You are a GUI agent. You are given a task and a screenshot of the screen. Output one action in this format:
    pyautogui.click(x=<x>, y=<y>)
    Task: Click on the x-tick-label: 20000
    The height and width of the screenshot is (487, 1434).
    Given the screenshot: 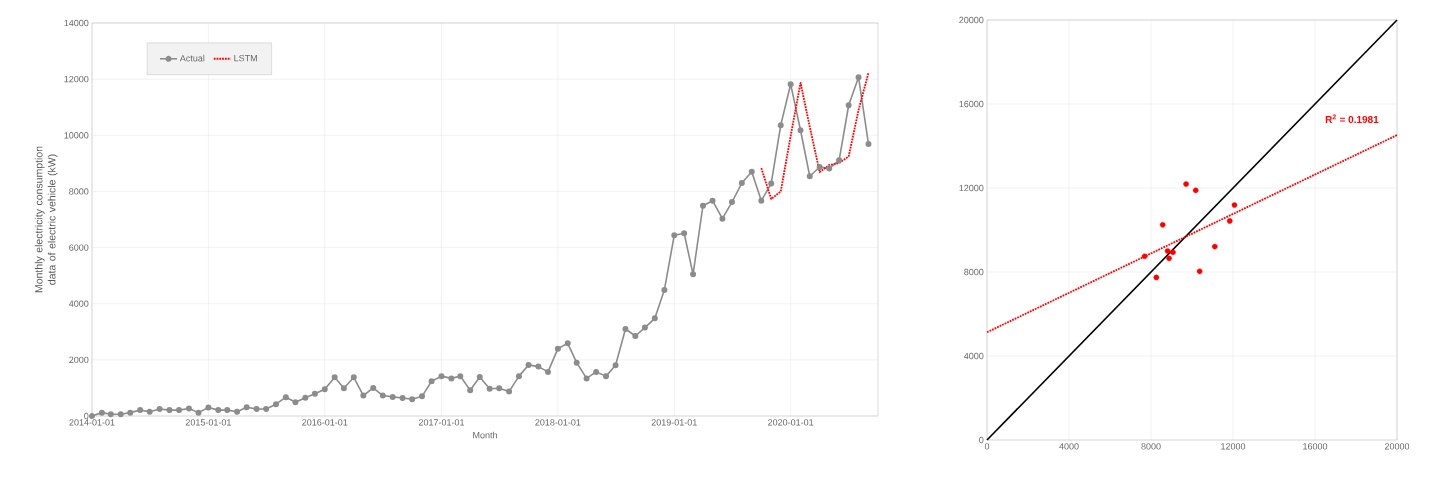 What is the action you would take?
    pyautogui.click(x=1397, y=446)
    